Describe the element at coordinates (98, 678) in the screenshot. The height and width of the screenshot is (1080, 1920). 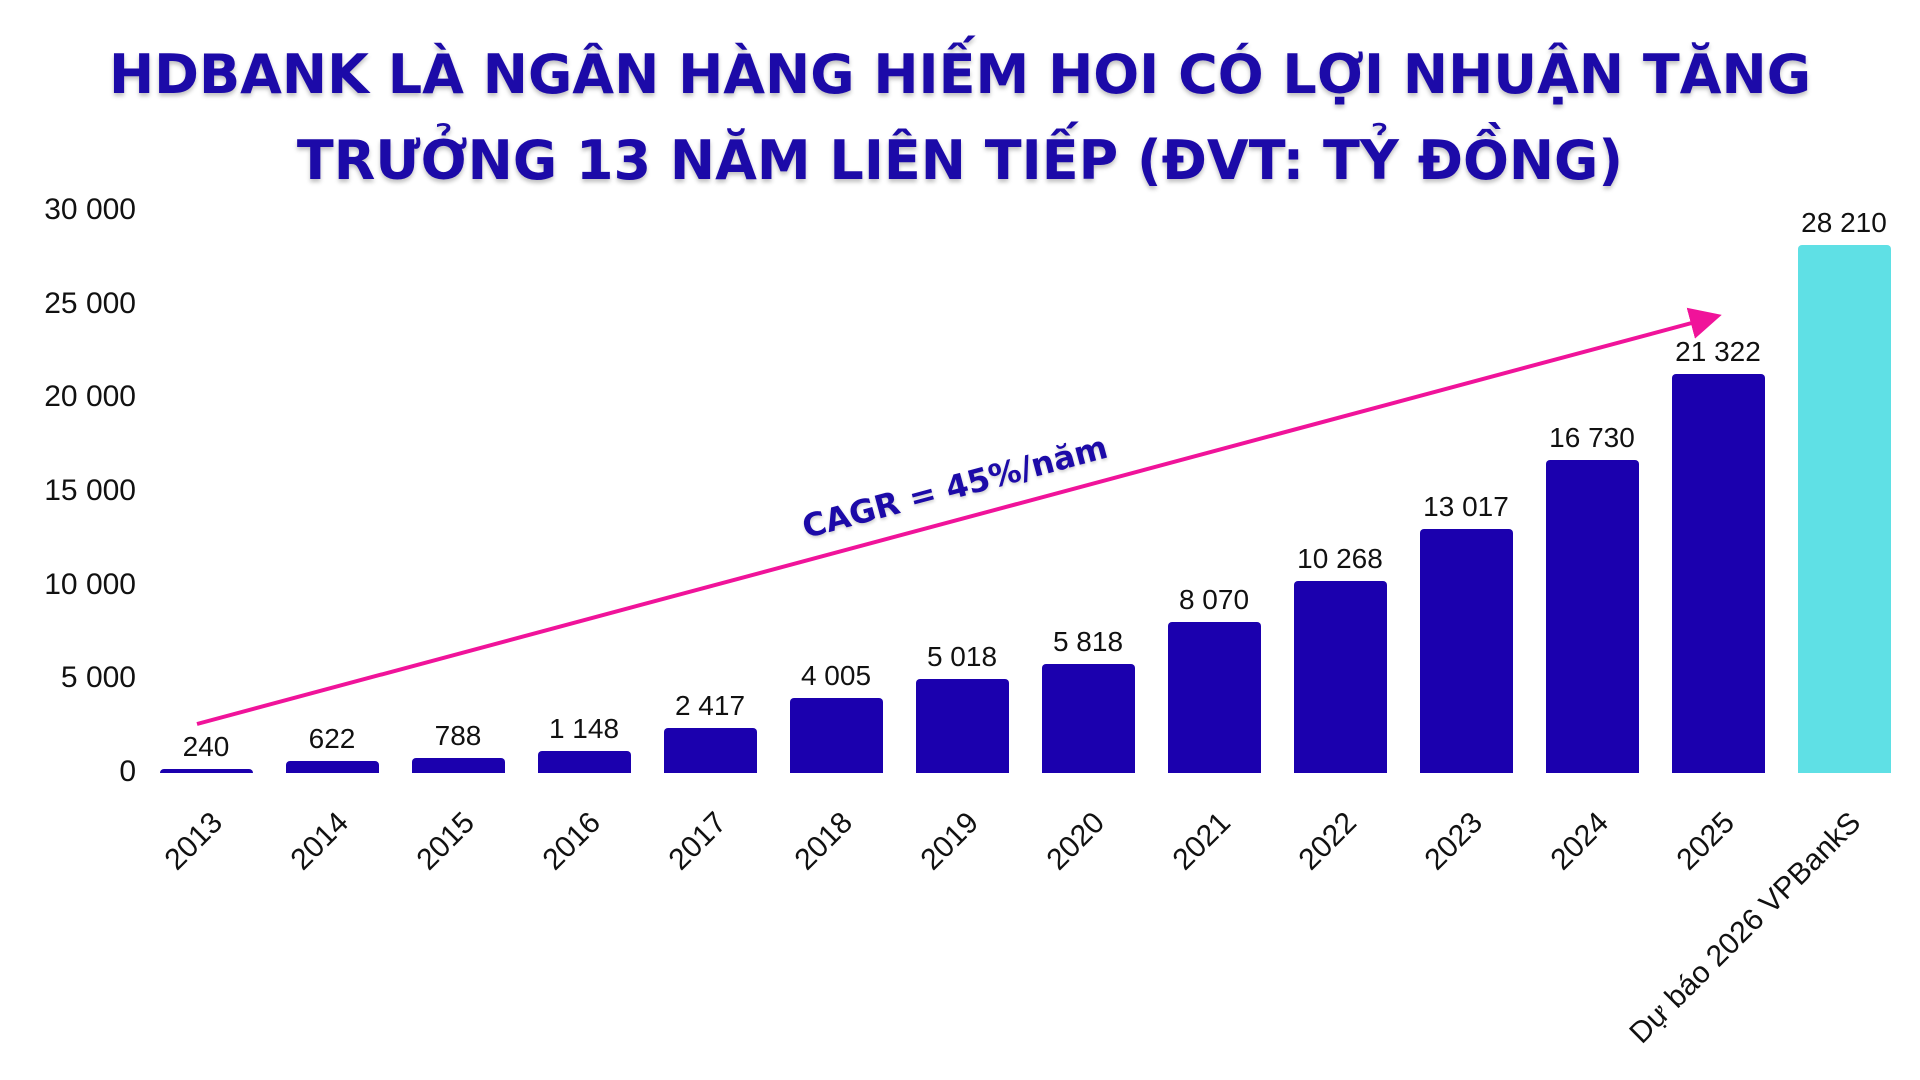
I see `y-tick-label: 5 000` at that location.